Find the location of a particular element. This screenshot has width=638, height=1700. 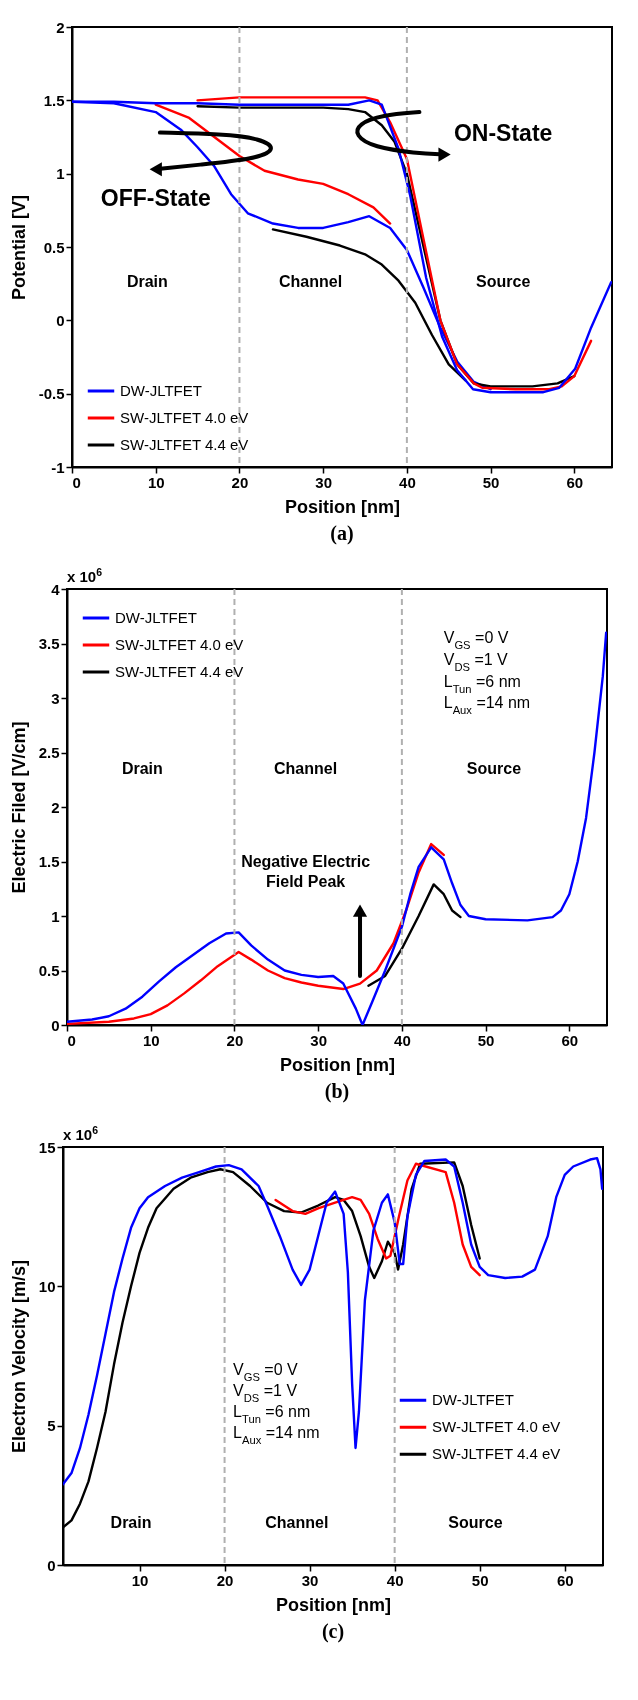

y-tick-label: 3.5 is located at coordinates (49, 643).